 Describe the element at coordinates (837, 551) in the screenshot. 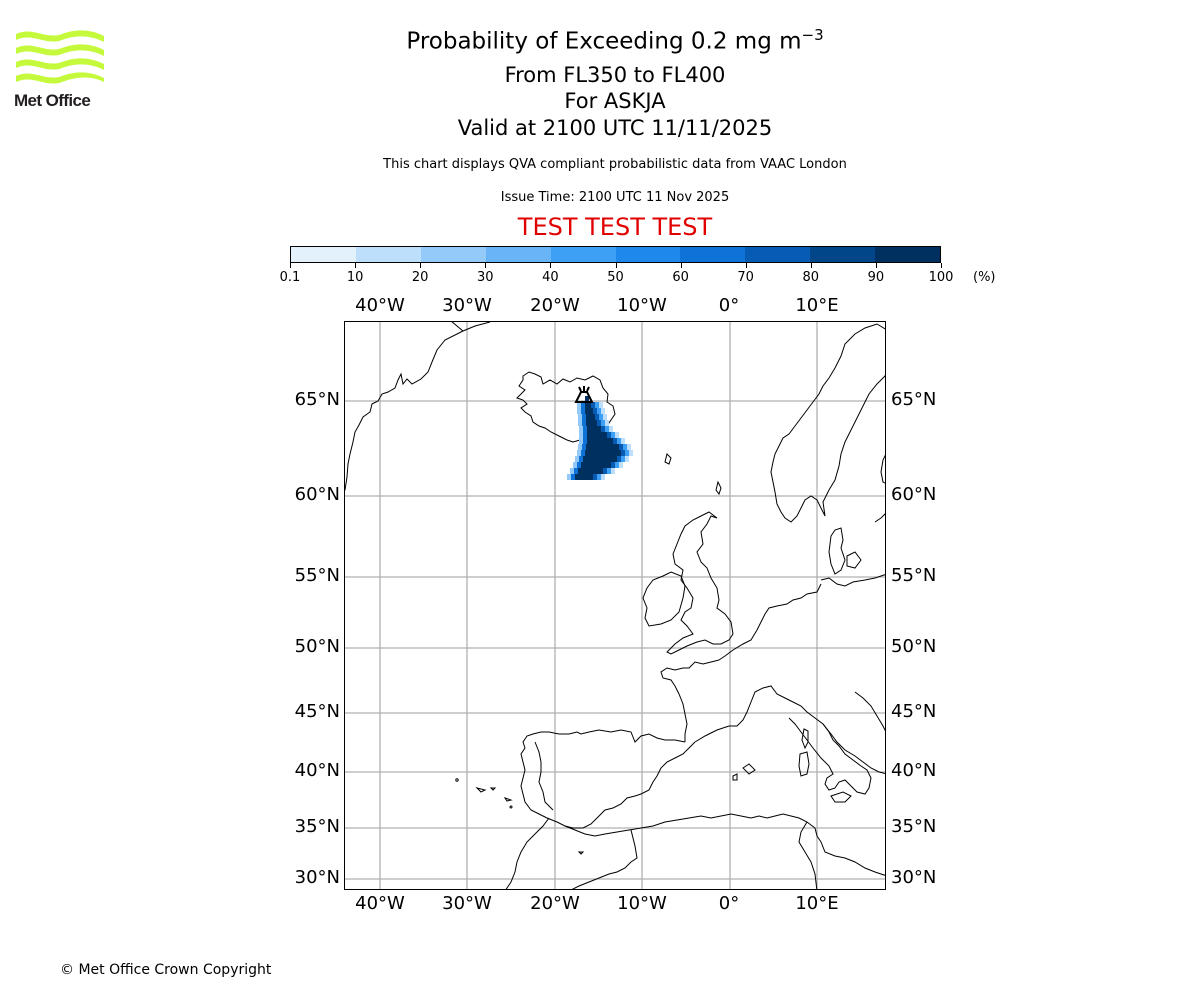

I see `denmark-coast` at that location.